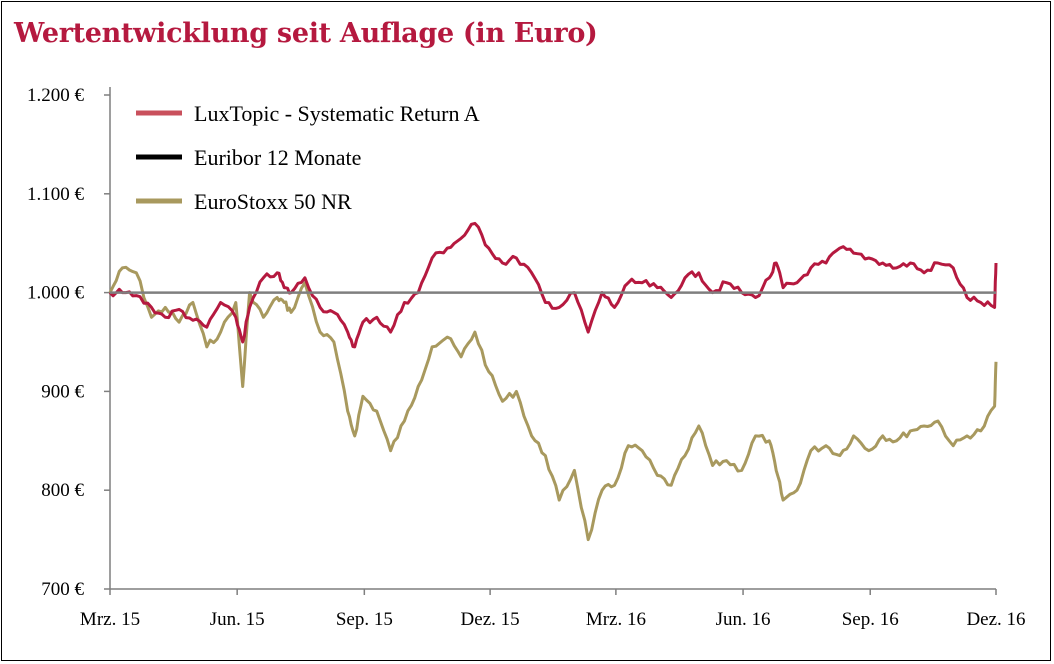  I want to click on x-tick-label: Mrz. 15, so click(110, 619).